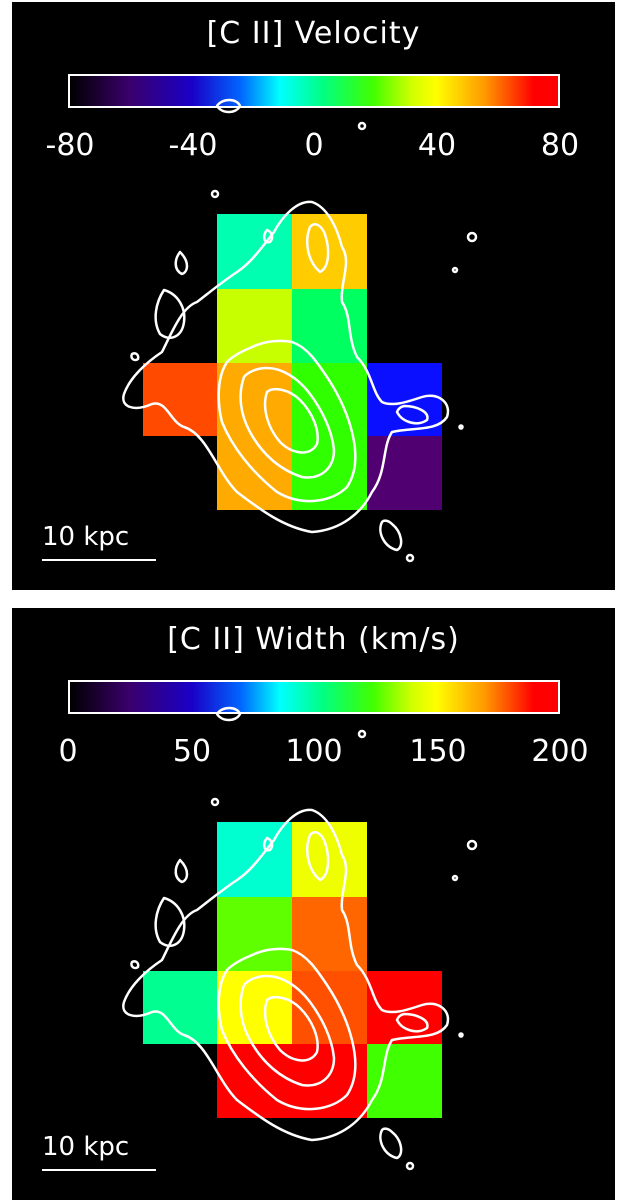 This screenshot has width=630, height=1203. Describe the element at coordinates (560, 145) in the screenshot. I see `colorbar-tick: 80` at that location.